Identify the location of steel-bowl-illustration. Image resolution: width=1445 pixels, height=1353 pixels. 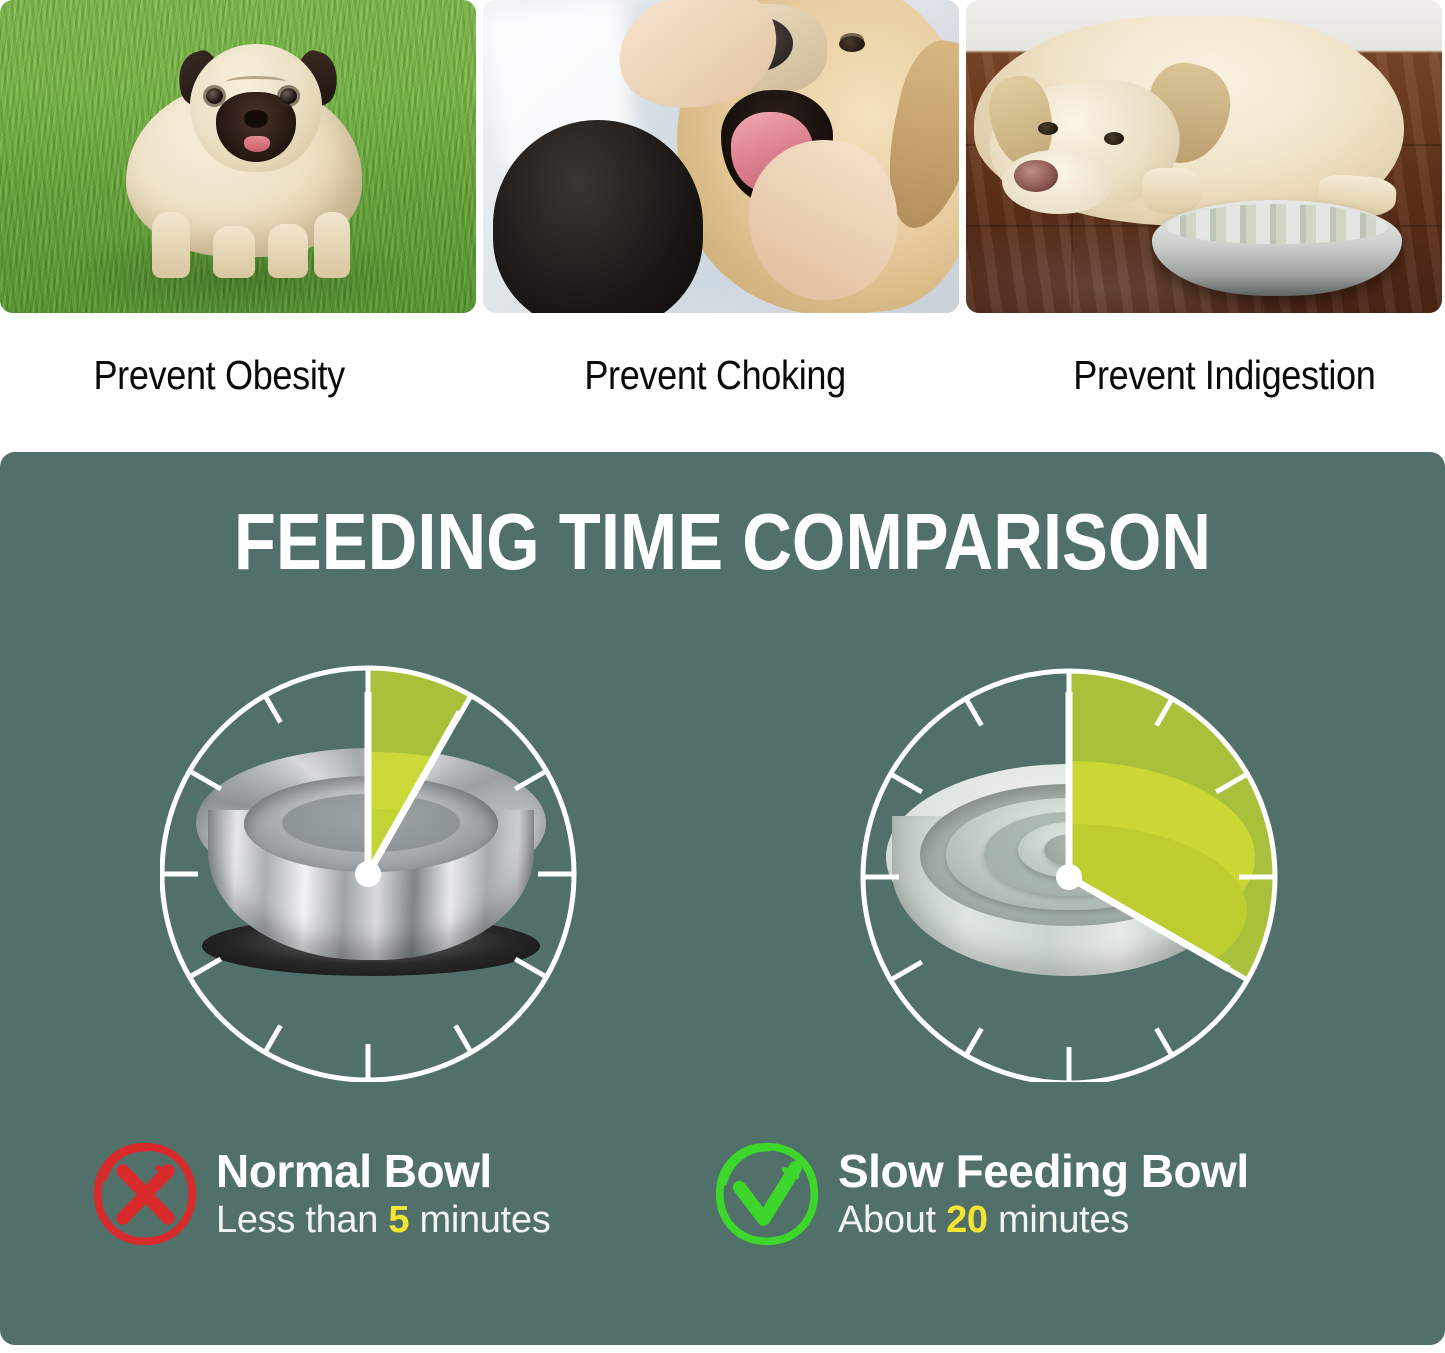
(1277, 248).